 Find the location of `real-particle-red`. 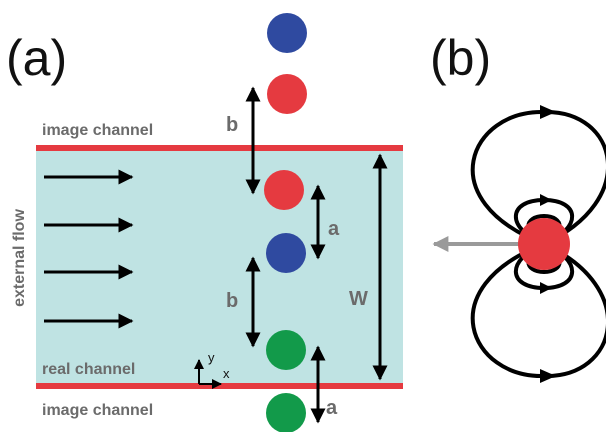

real-particle-red is located at coordinates (284, 190).